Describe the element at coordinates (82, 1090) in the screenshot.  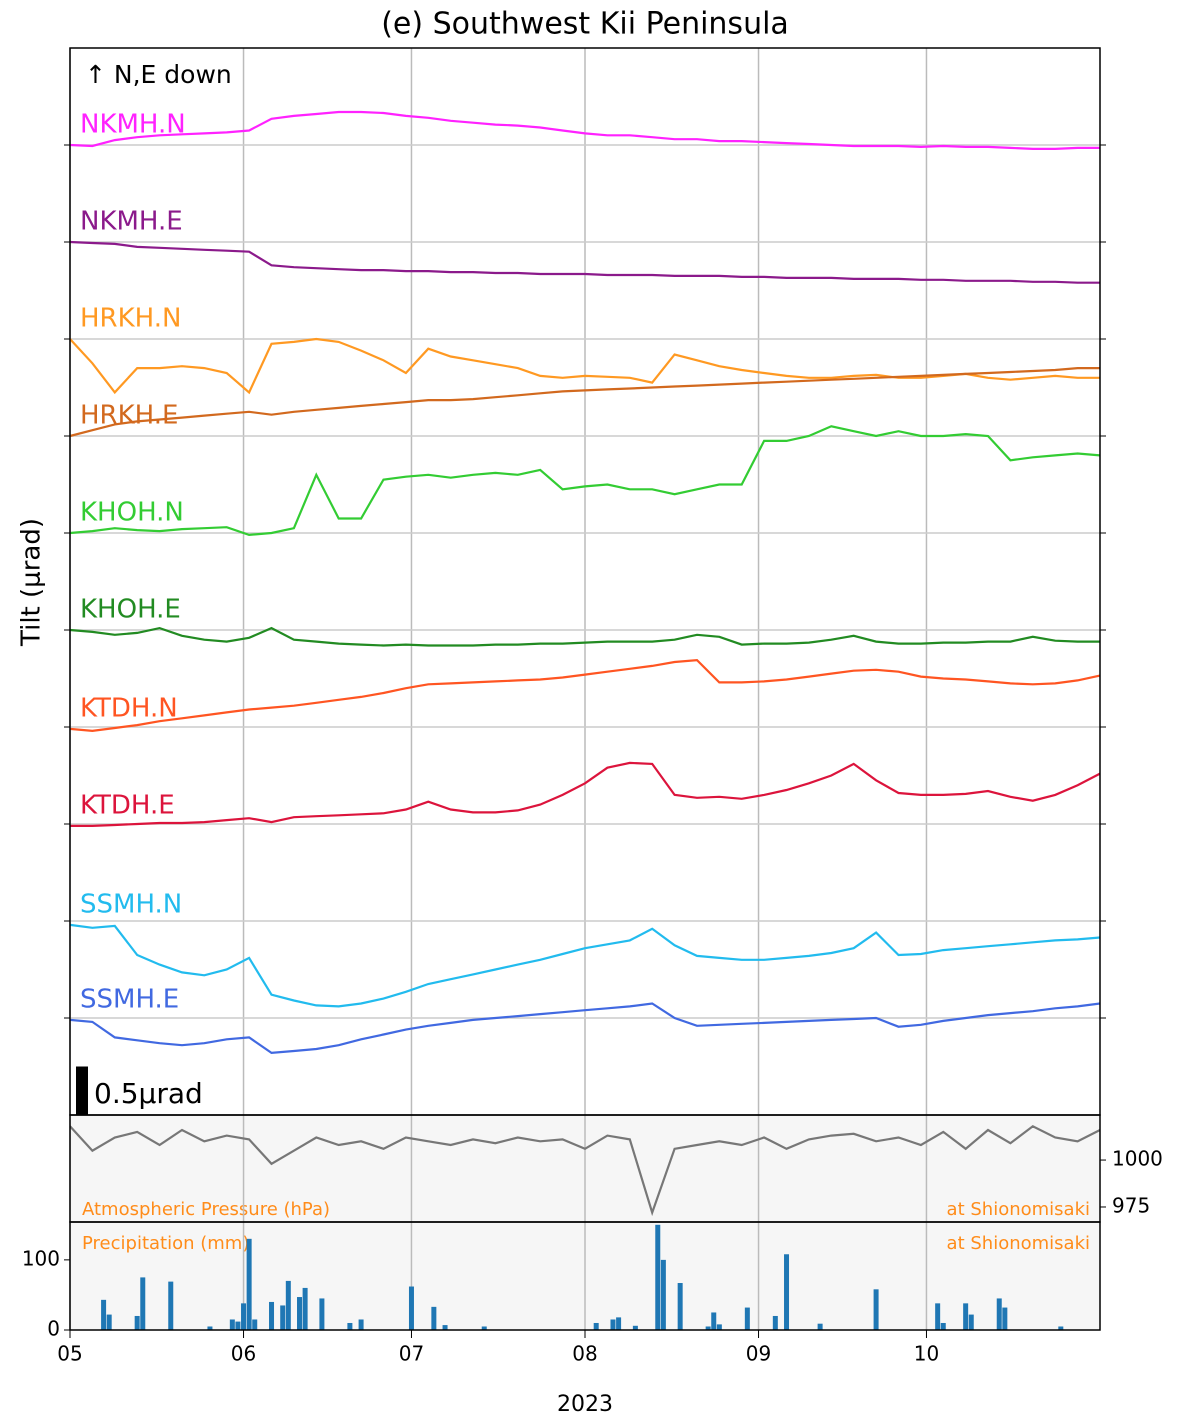
I see `scale-bar` at that location.